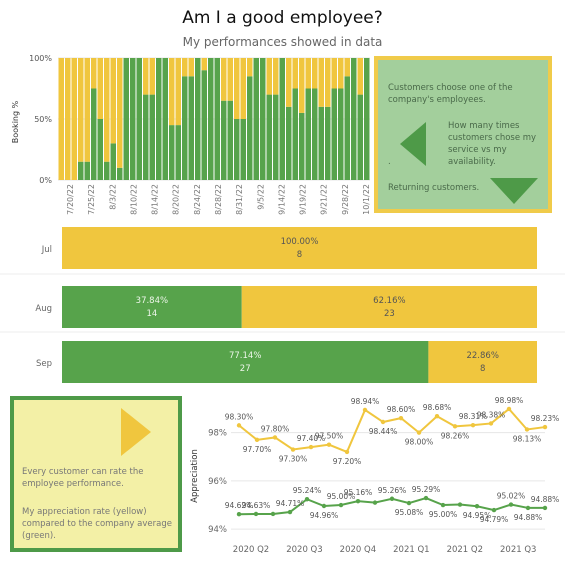 Image resolution: width=565 pixels, height=565 pixels. Describe the element at coordinates (365, 401) in the screenshot. I see `appreciation-data-label: 98.94%` at that location.